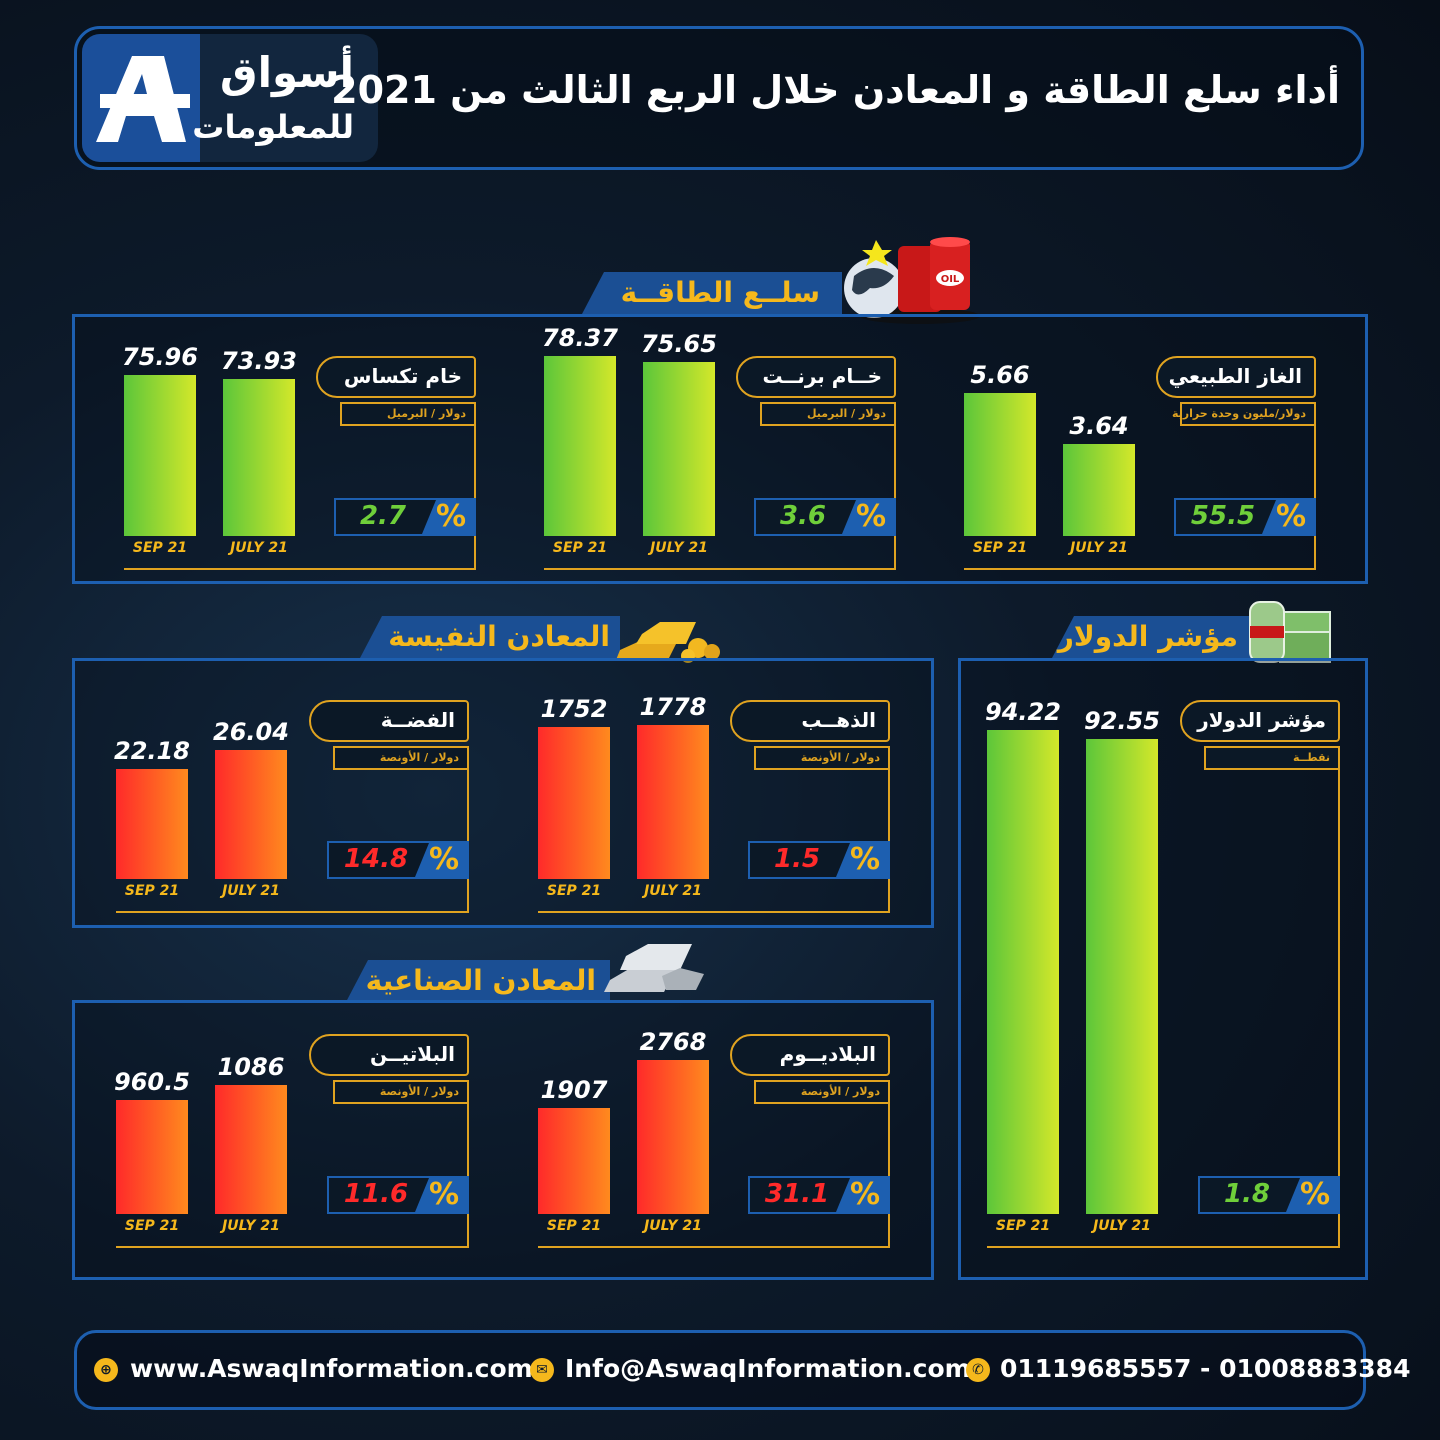  I want to click on bar-value-label: 1752, so click(574, 709).